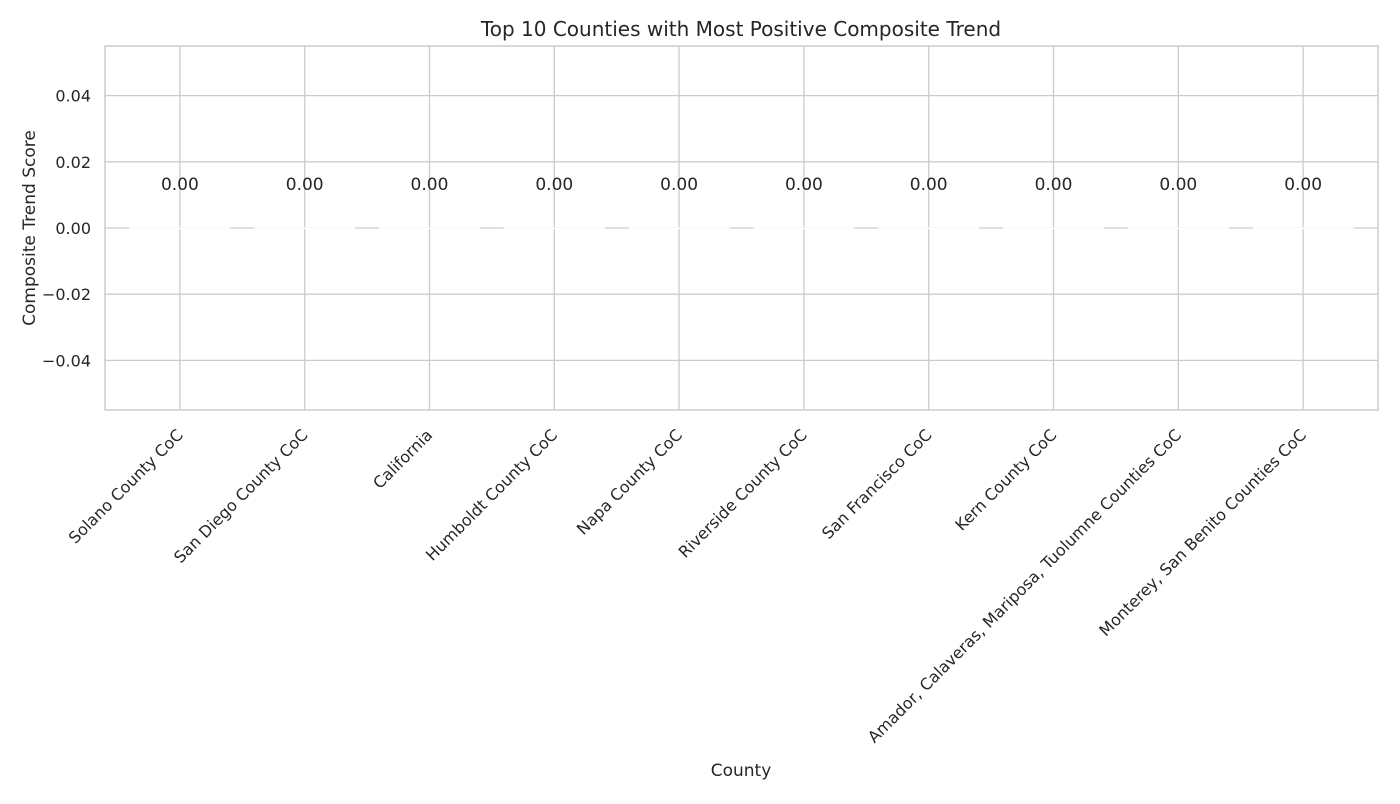  I want to click on x-tick-label: Solano County CoC, so click(126, 486).